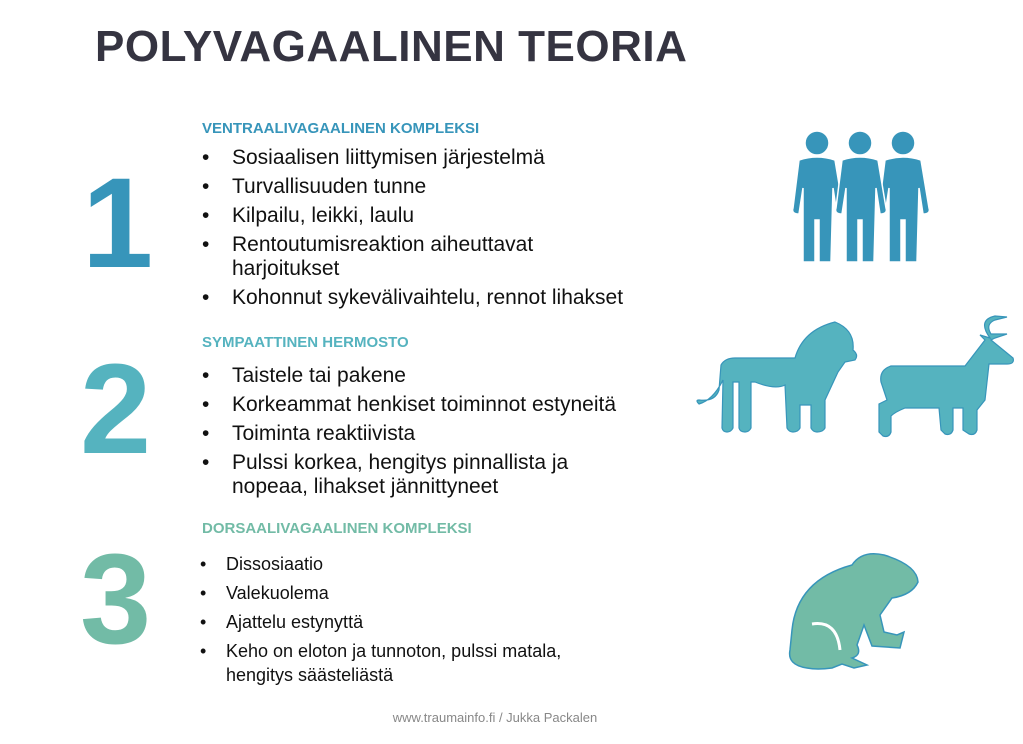  Describe the element at coordinates (447, 187) in the screenshot. I see `list-item: Turvallisuuden tunne` at that location.